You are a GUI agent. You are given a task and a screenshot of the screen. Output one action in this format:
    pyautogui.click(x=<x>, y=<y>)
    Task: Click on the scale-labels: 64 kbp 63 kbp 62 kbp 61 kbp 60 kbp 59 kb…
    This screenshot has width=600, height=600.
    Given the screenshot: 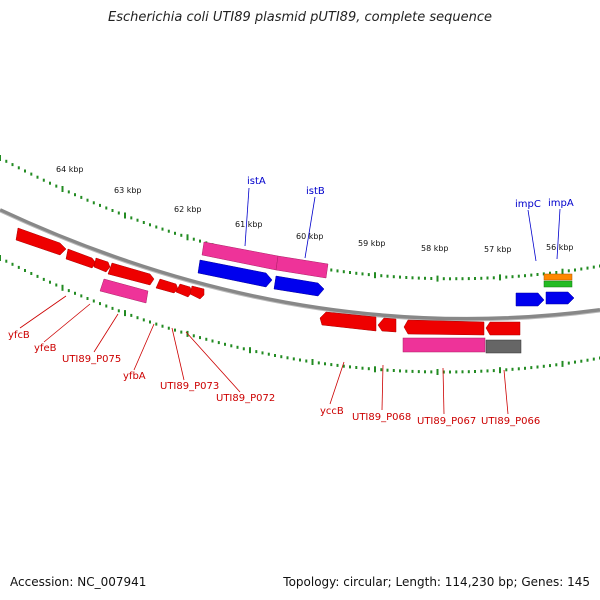 What is the action you would take?
    pyautogui.click(x=315, y=209)
    